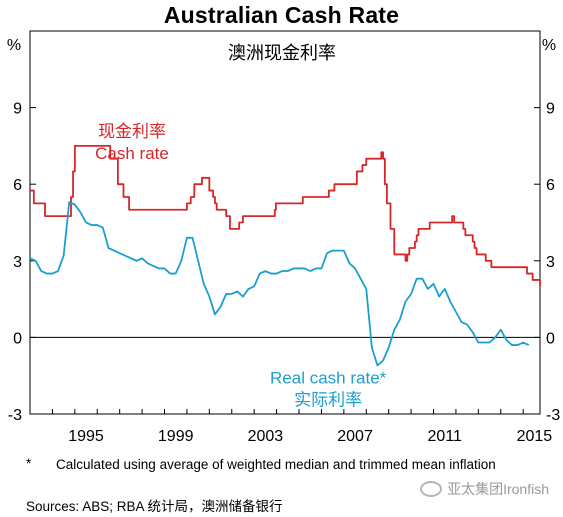  Describe the element at coordinates (445, 436) in the screenshot. I see `x-tick-label: 2011` at that location.